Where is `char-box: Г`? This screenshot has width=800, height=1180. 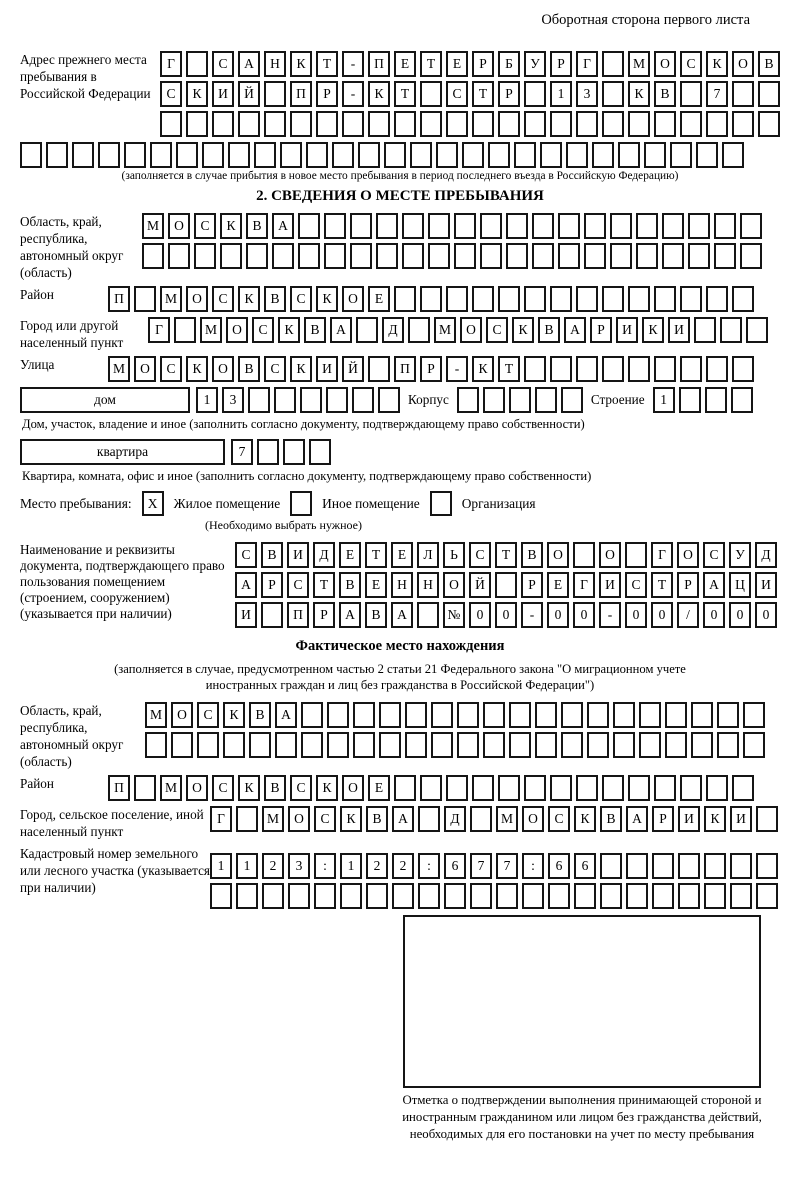 char-box: Г is located at coordinates (221, 818).